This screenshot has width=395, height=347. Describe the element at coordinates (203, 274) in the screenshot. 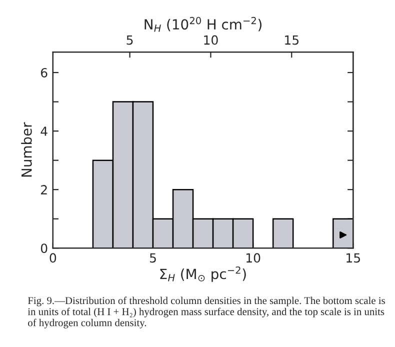

I see `x-axis-title: Σ$_{H}$ (M$_{⊙}$ pc$^{−2}$)` at that location.